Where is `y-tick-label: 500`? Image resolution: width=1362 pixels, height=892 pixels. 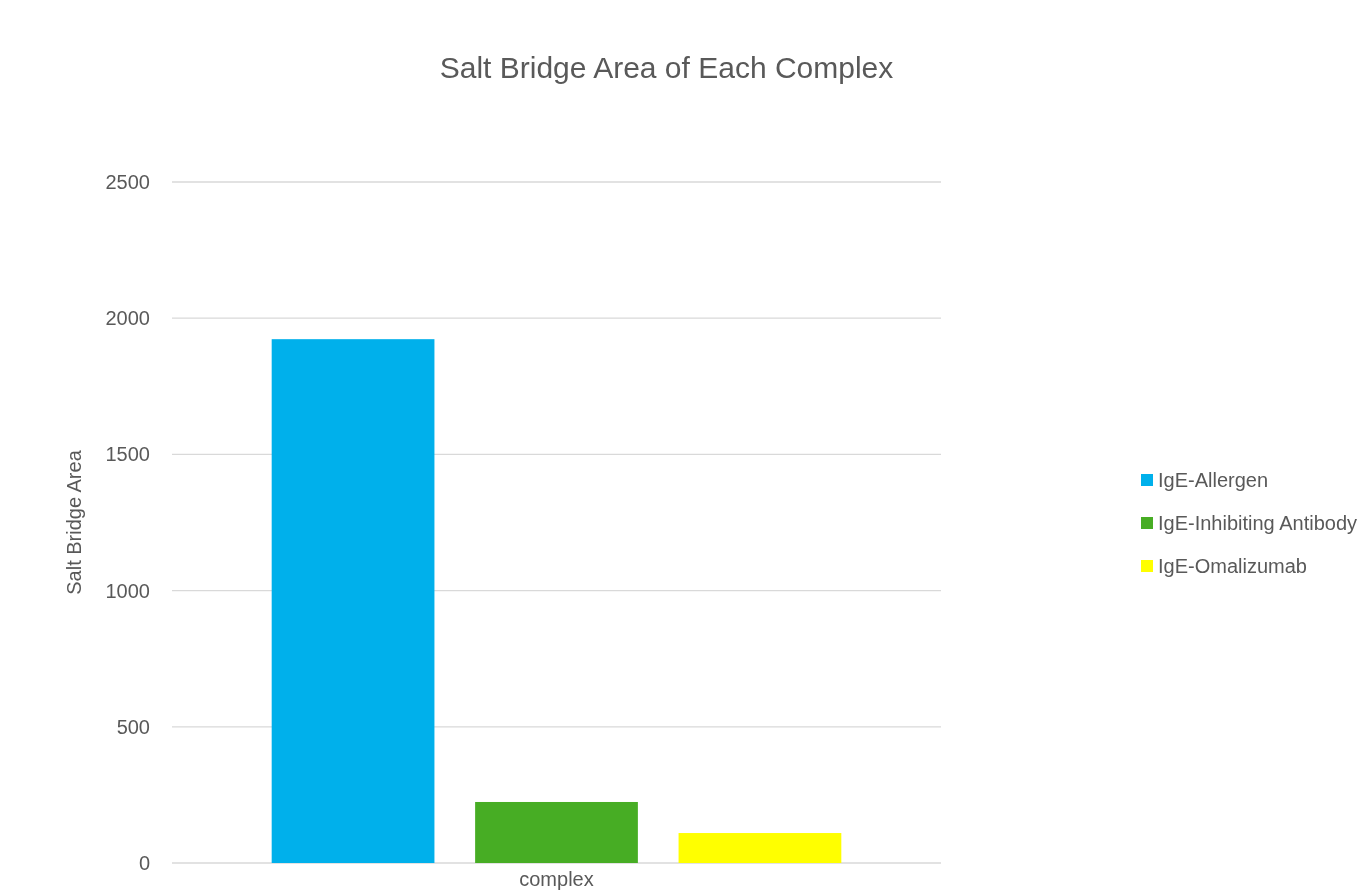
y-tick-label: 500 is located at coordinates (133, 726).